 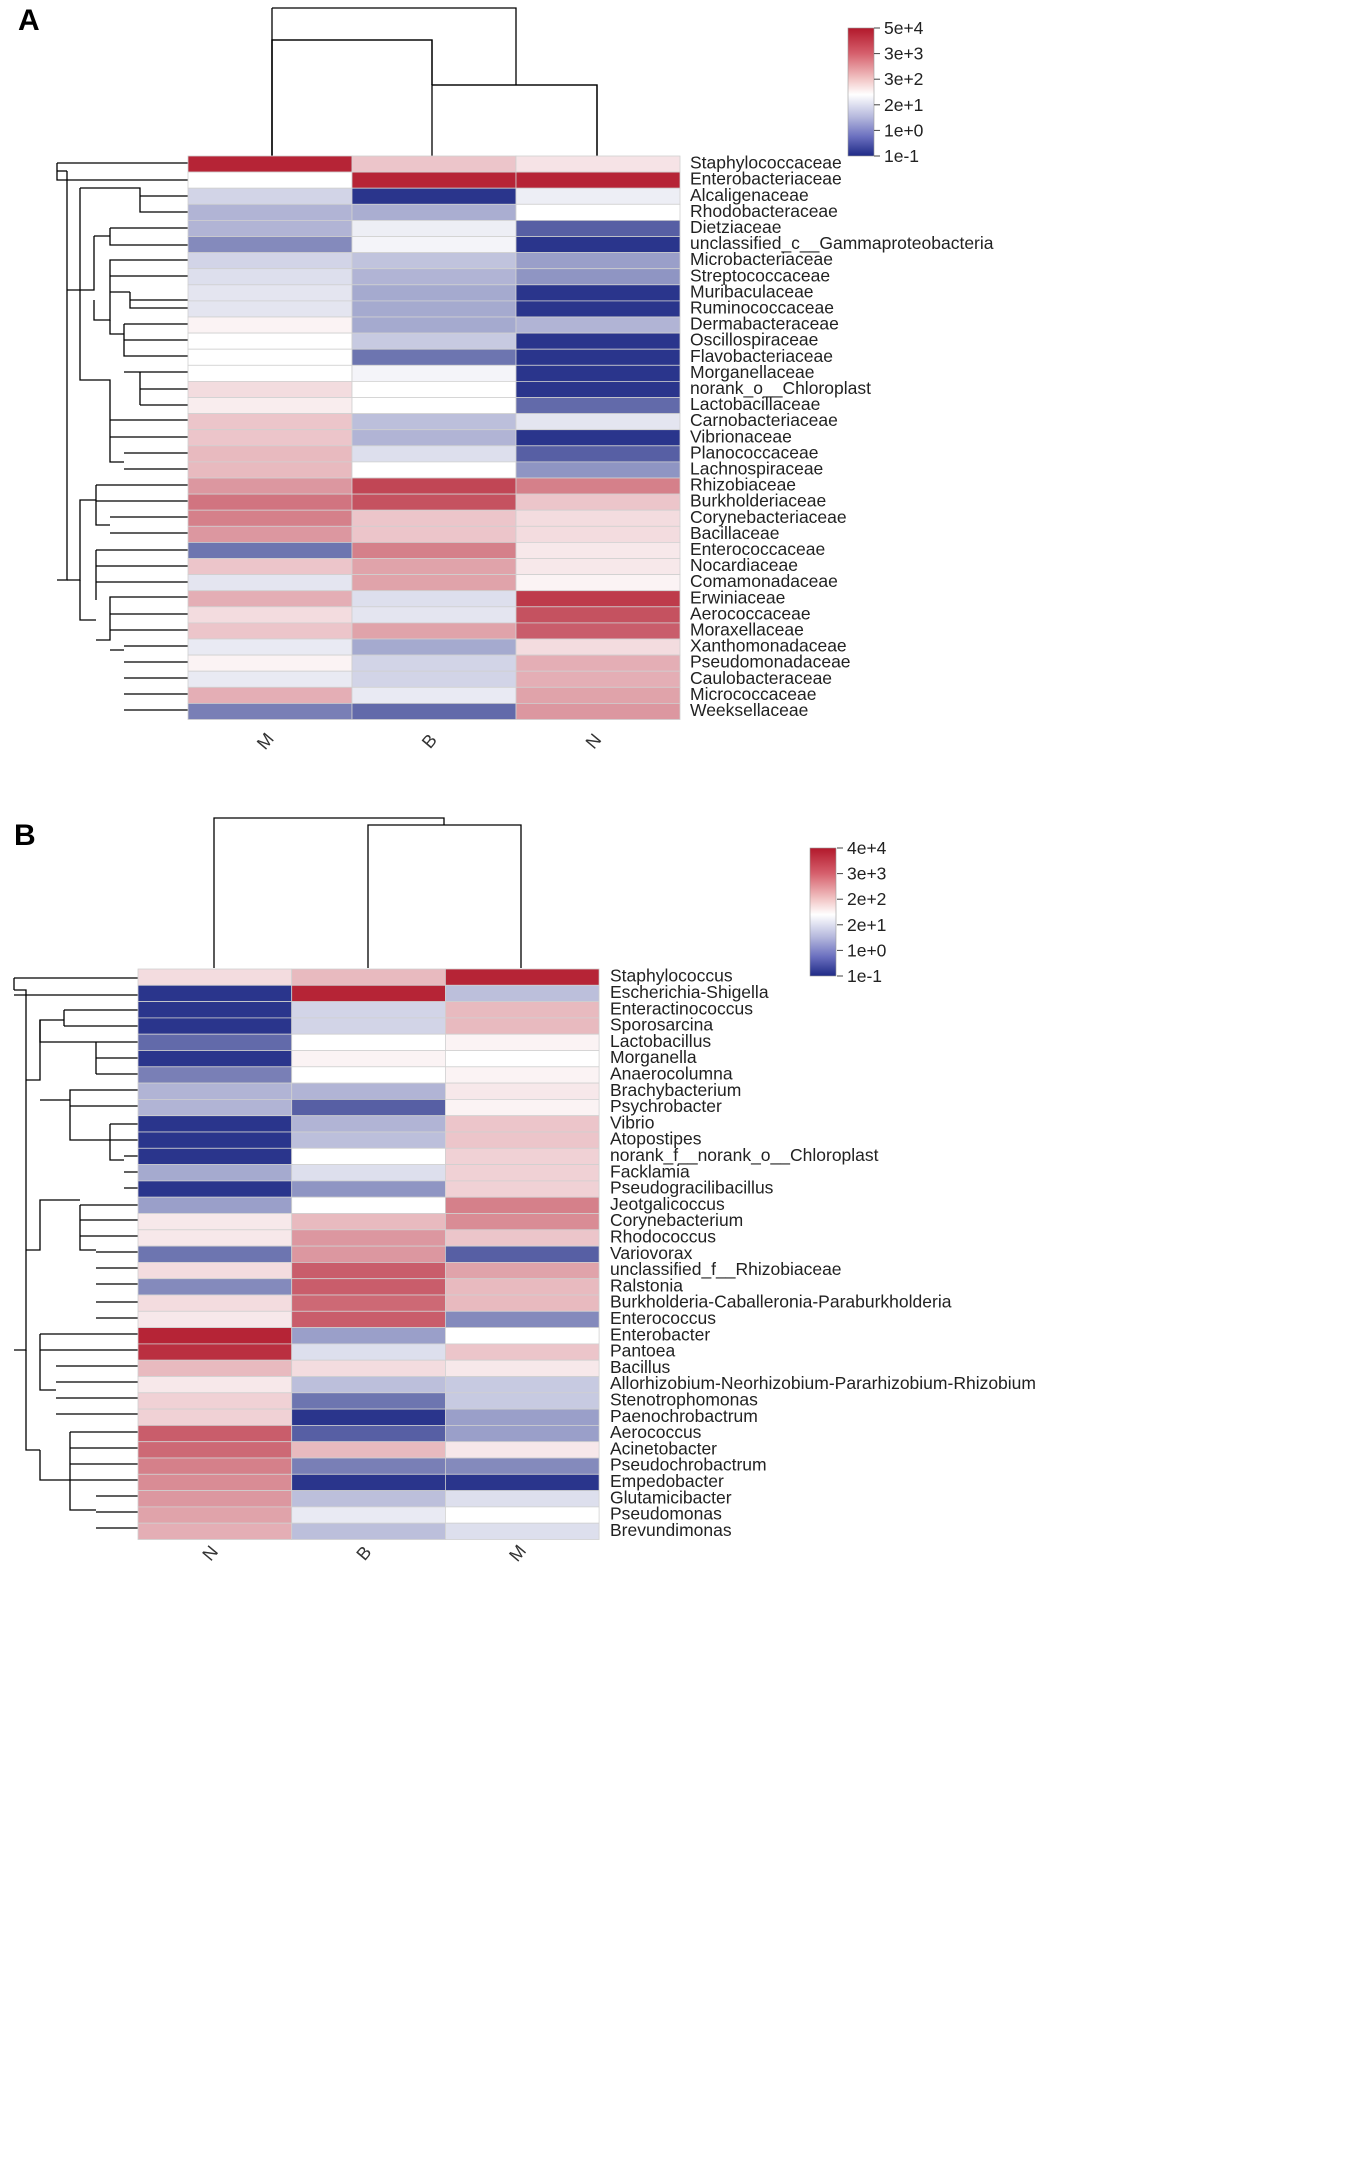 What do you see at coordinates (743, 485) in the screenshot?
I see `row-label: Rhizobiaceae` at bounding box center [743, 485].